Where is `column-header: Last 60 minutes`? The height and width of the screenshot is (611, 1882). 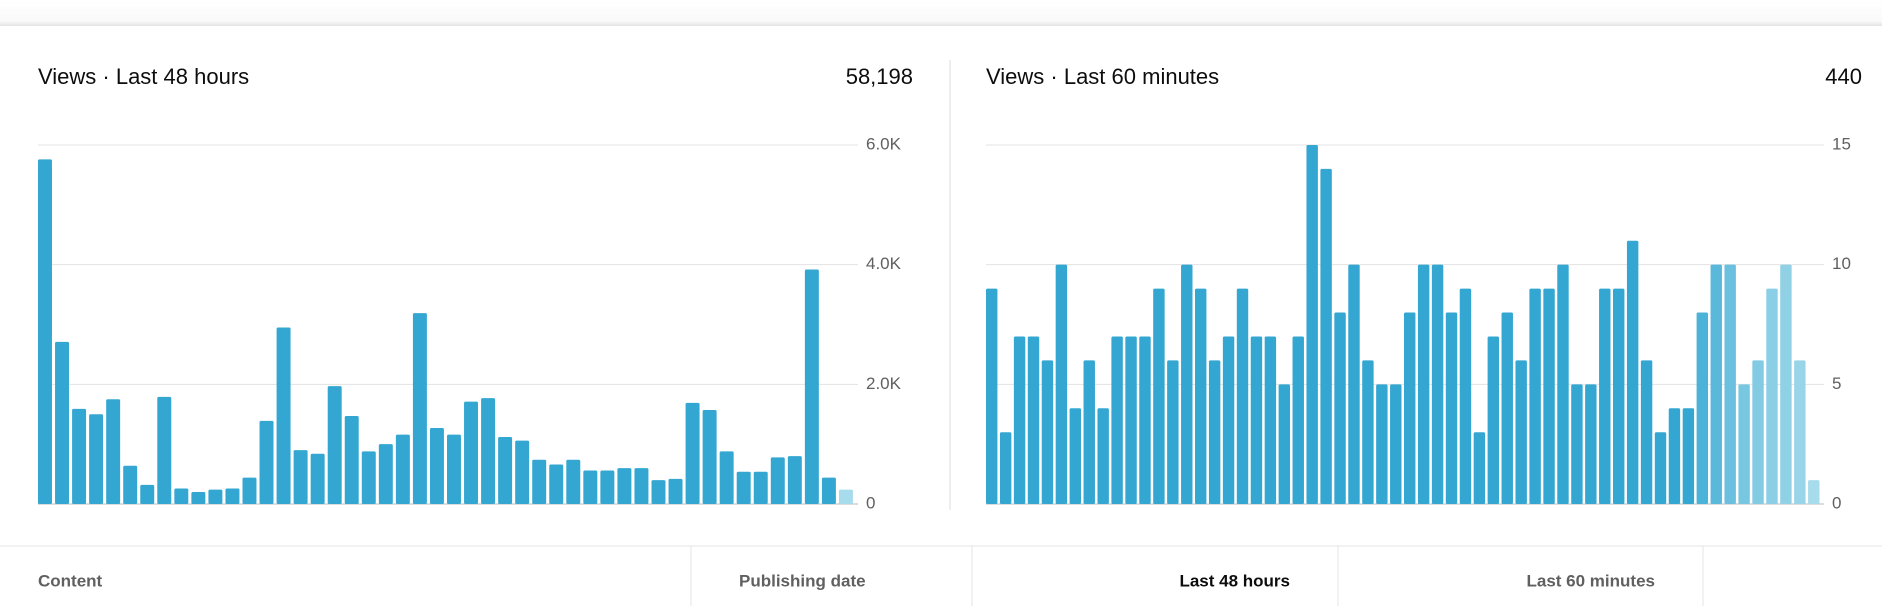
column-header: Last 60 minutes is located at coordinates (1591, 580).